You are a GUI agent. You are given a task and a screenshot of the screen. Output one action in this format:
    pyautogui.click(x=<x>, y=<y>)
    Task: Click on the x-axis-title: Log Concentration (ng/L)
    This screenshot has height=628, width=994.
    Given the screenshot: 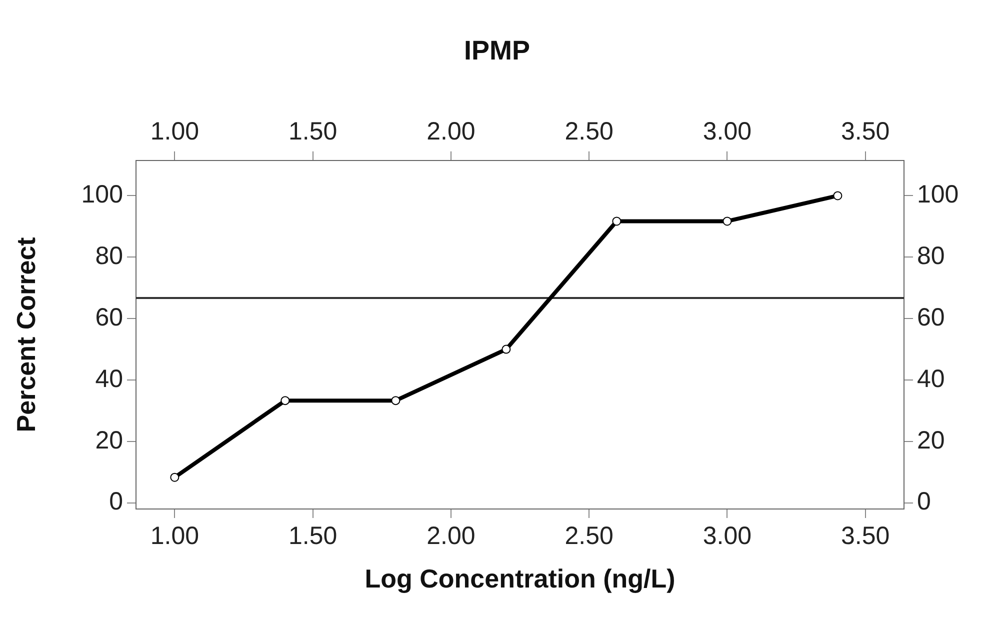 What is the action you would take?
    pyautogui.click(x=520, y=579)
    